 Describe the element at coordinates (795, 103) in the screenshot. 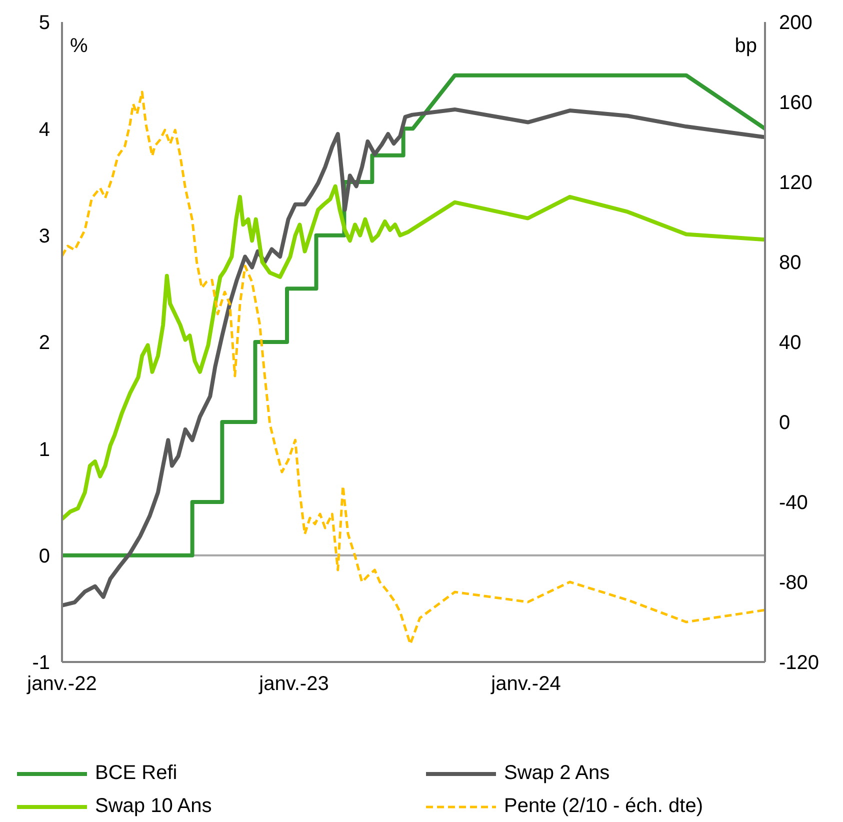

I see `y2-tick-label: 160` at that location.